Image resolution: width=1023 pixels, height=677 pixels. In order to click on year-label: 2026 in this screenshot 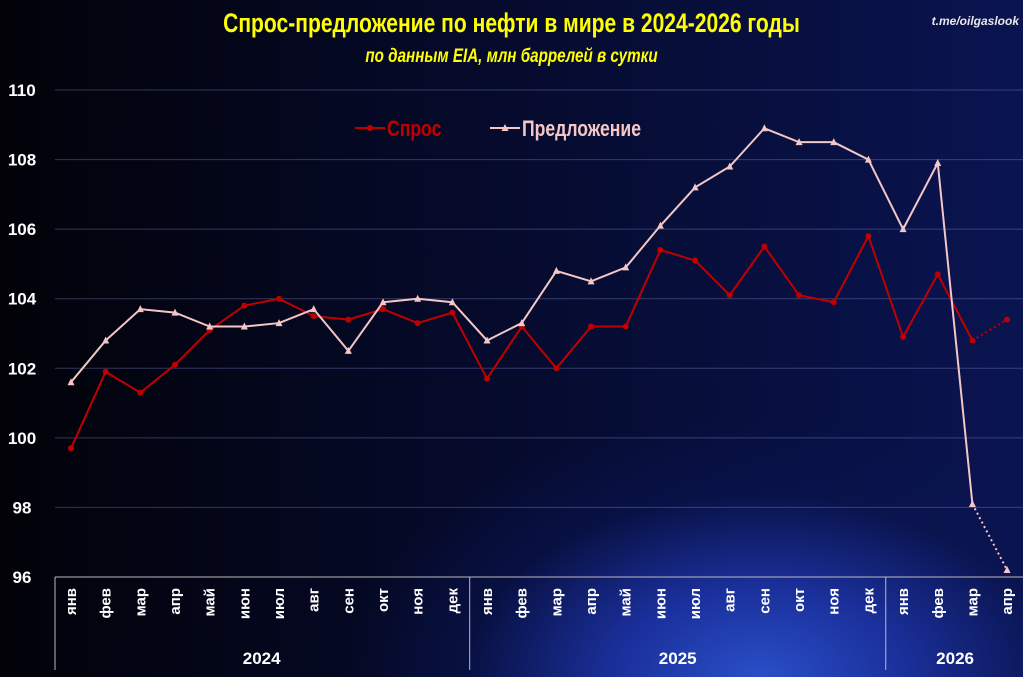, I will do `click(955, 658)`.